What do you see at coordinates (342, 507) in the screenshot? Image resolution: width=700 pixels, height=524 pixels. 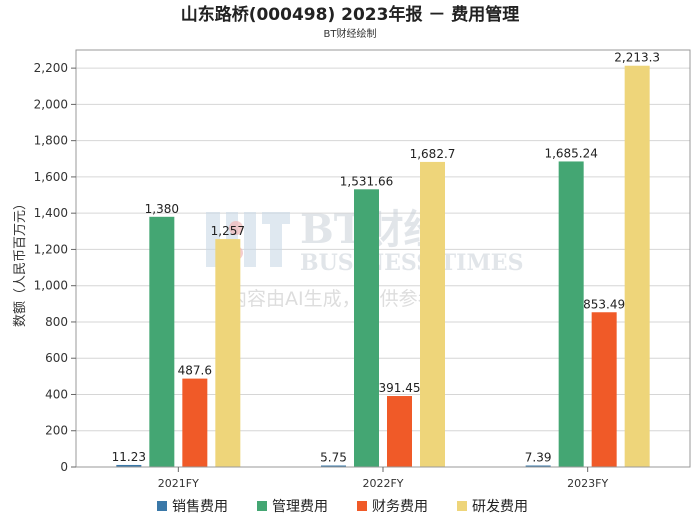 I see `legend: 销售费用 管理费用 财务费用 研发费用` at bounding box center [342, 507].